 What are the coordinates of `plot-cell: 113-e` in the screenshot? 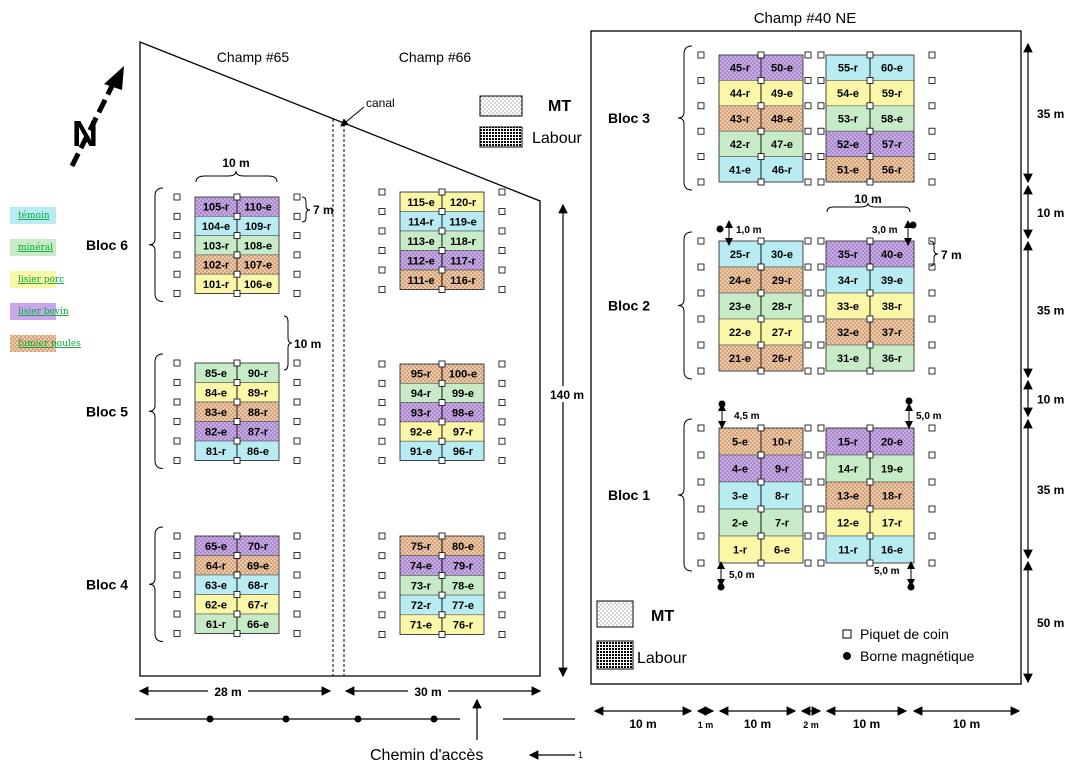 It's located at (421, 240).